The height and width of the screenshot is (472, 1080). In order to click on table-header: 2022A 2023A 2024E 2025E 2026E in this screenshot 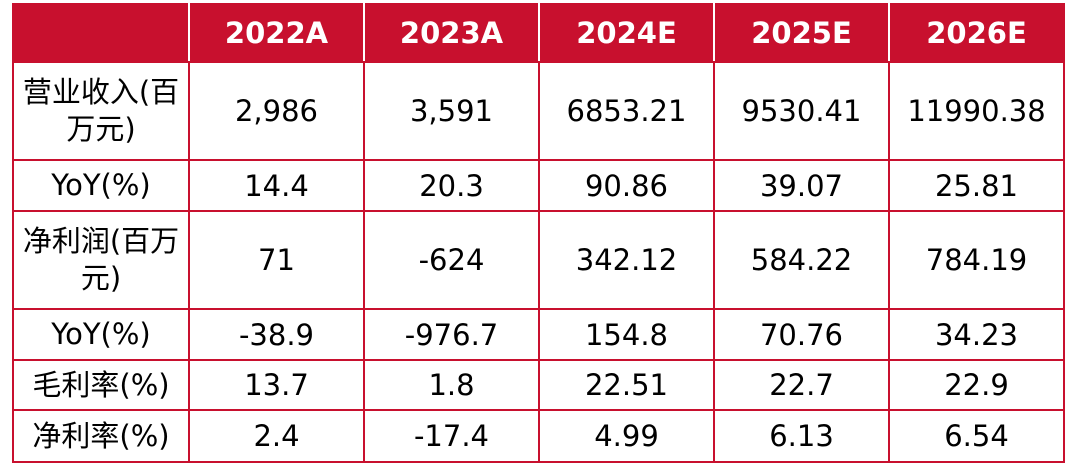, I will do `click(538, 33)`.